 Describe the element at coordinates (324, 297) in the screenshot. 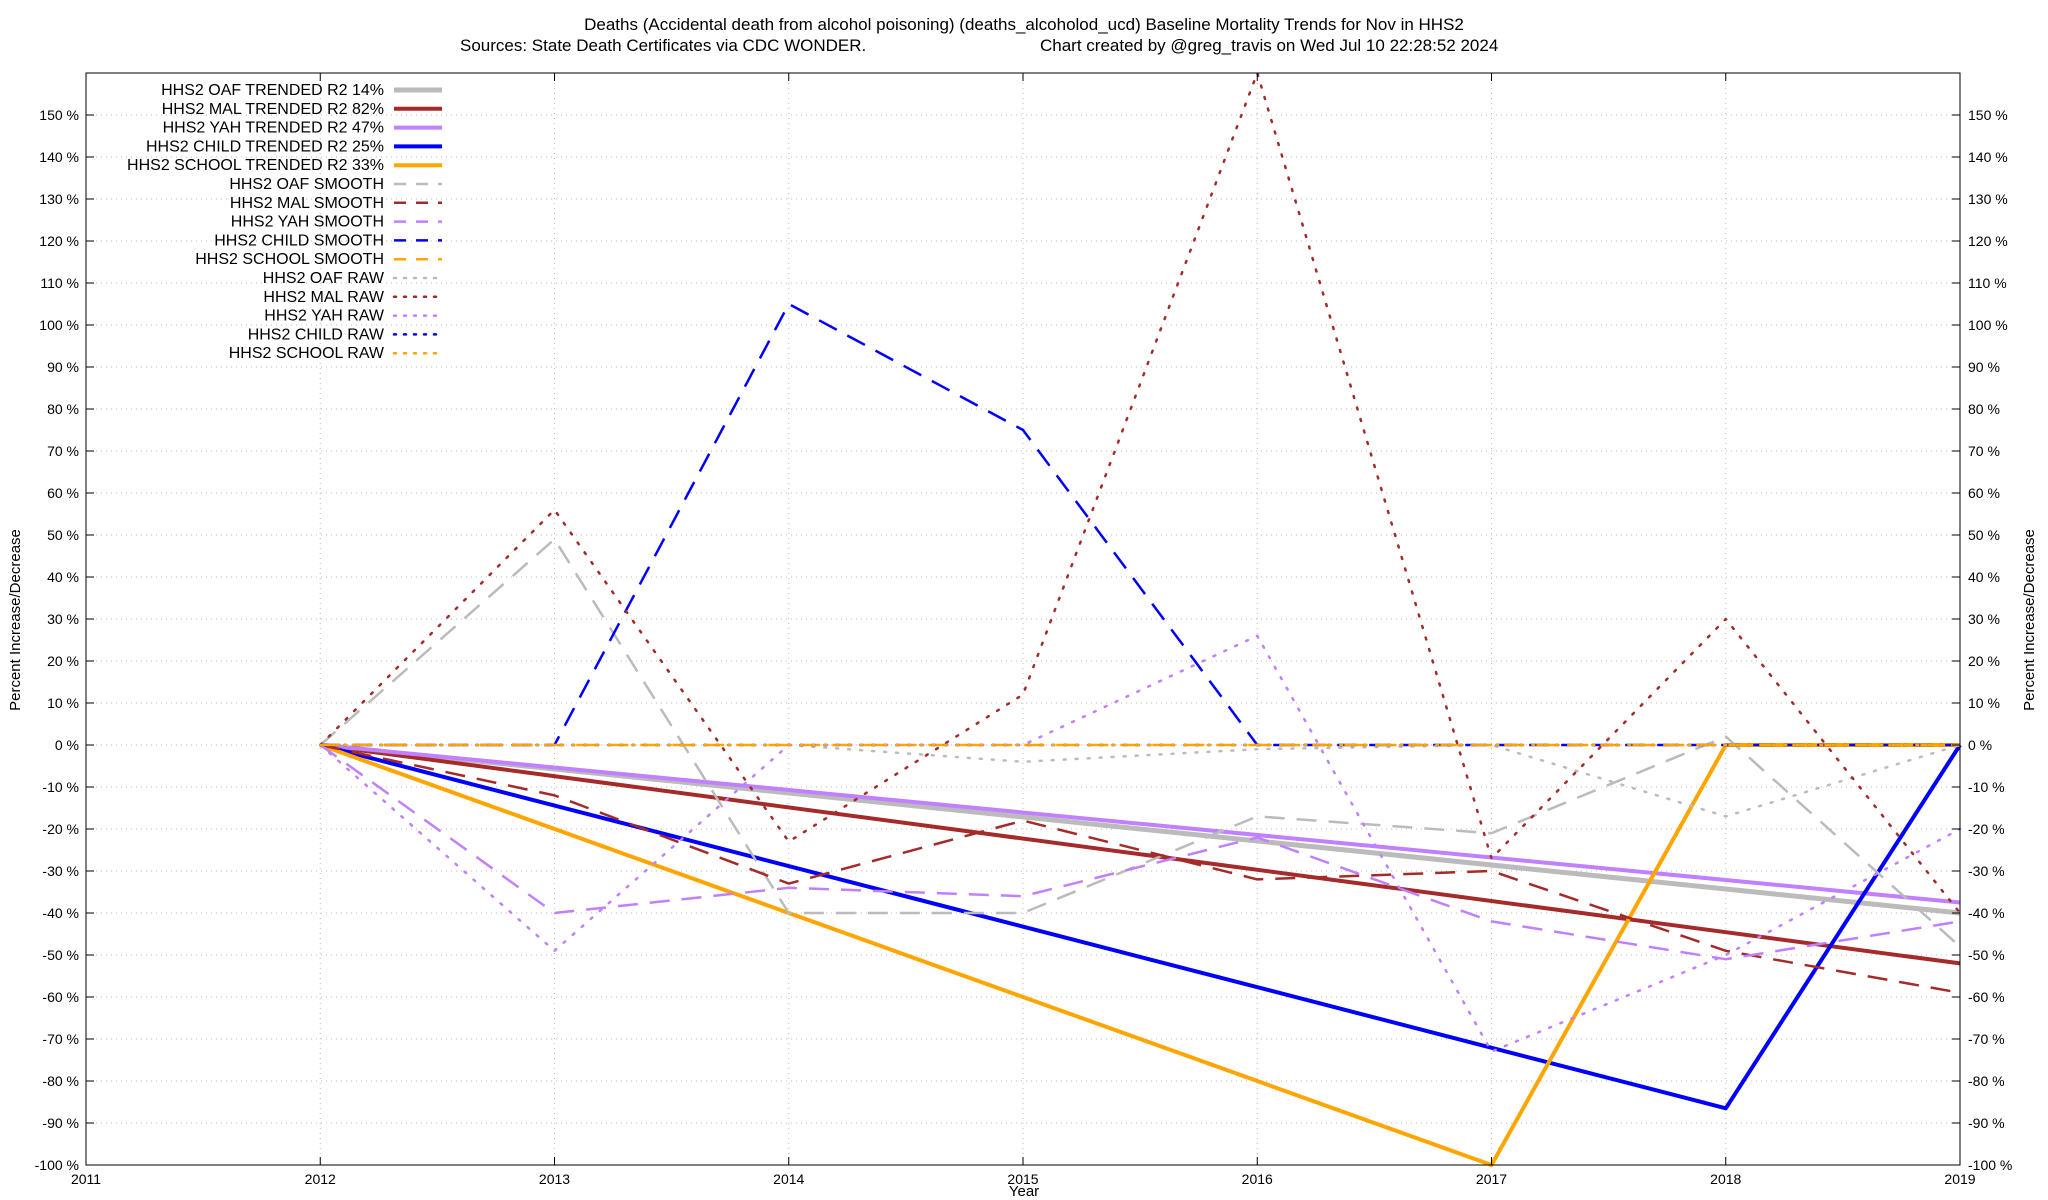

I see `legend-label-11: HHS2 MAL RAW` at that location.